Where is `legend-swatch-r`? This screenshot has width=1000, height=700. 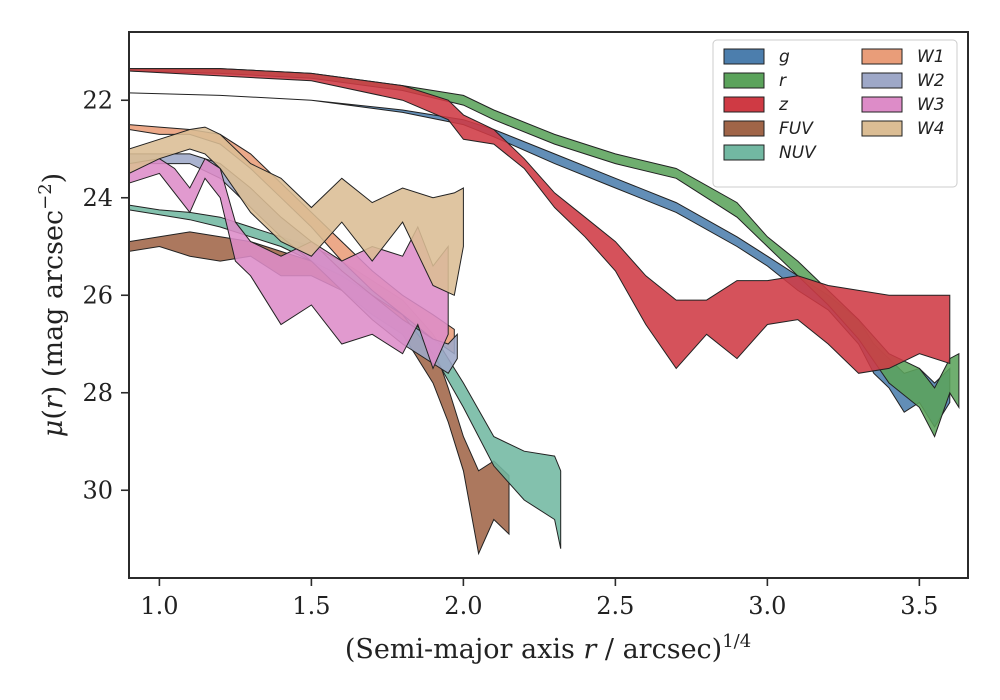
legend-swatch-r is located at coordinates (744, 80).